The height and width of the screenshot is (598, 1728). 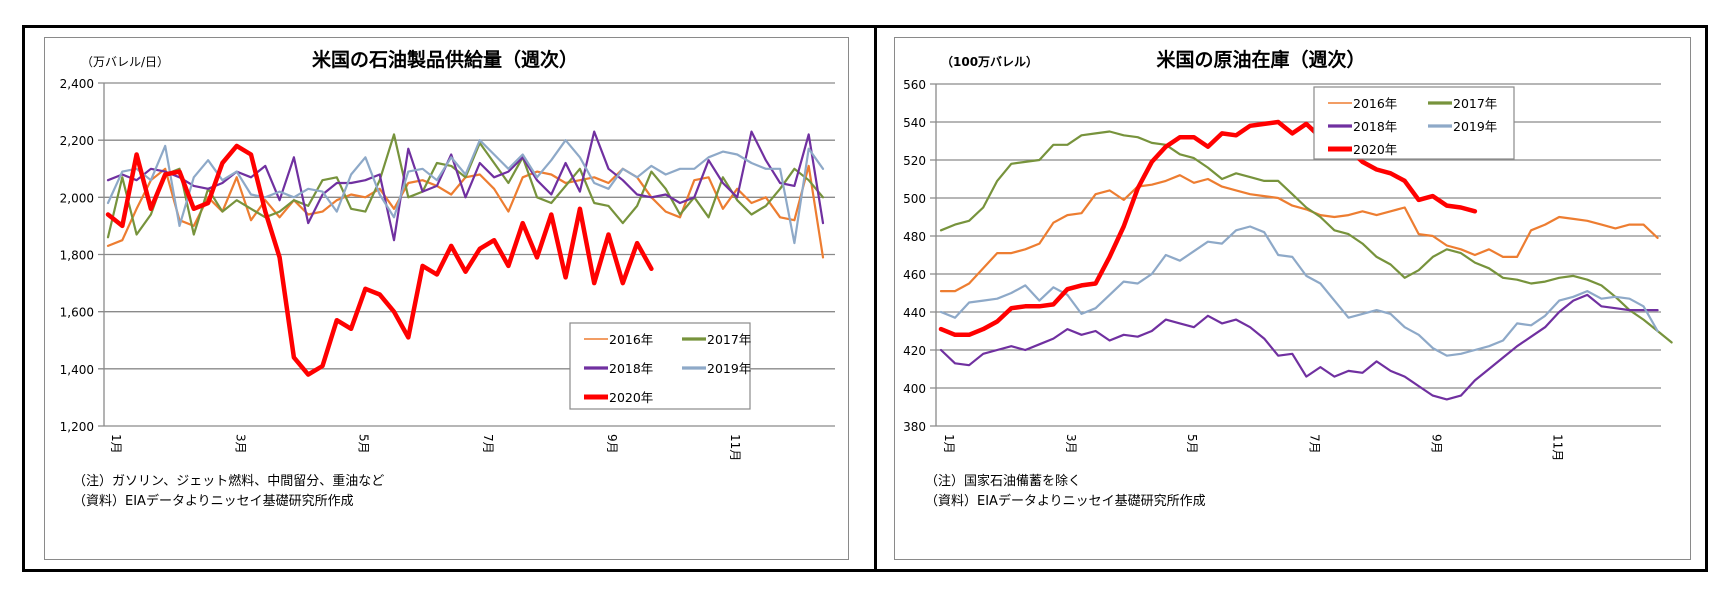 What do you see at coordinates (914, 237) in the screenshot?
I see `y-tick-label: 480` at bounding box center [914, 237].